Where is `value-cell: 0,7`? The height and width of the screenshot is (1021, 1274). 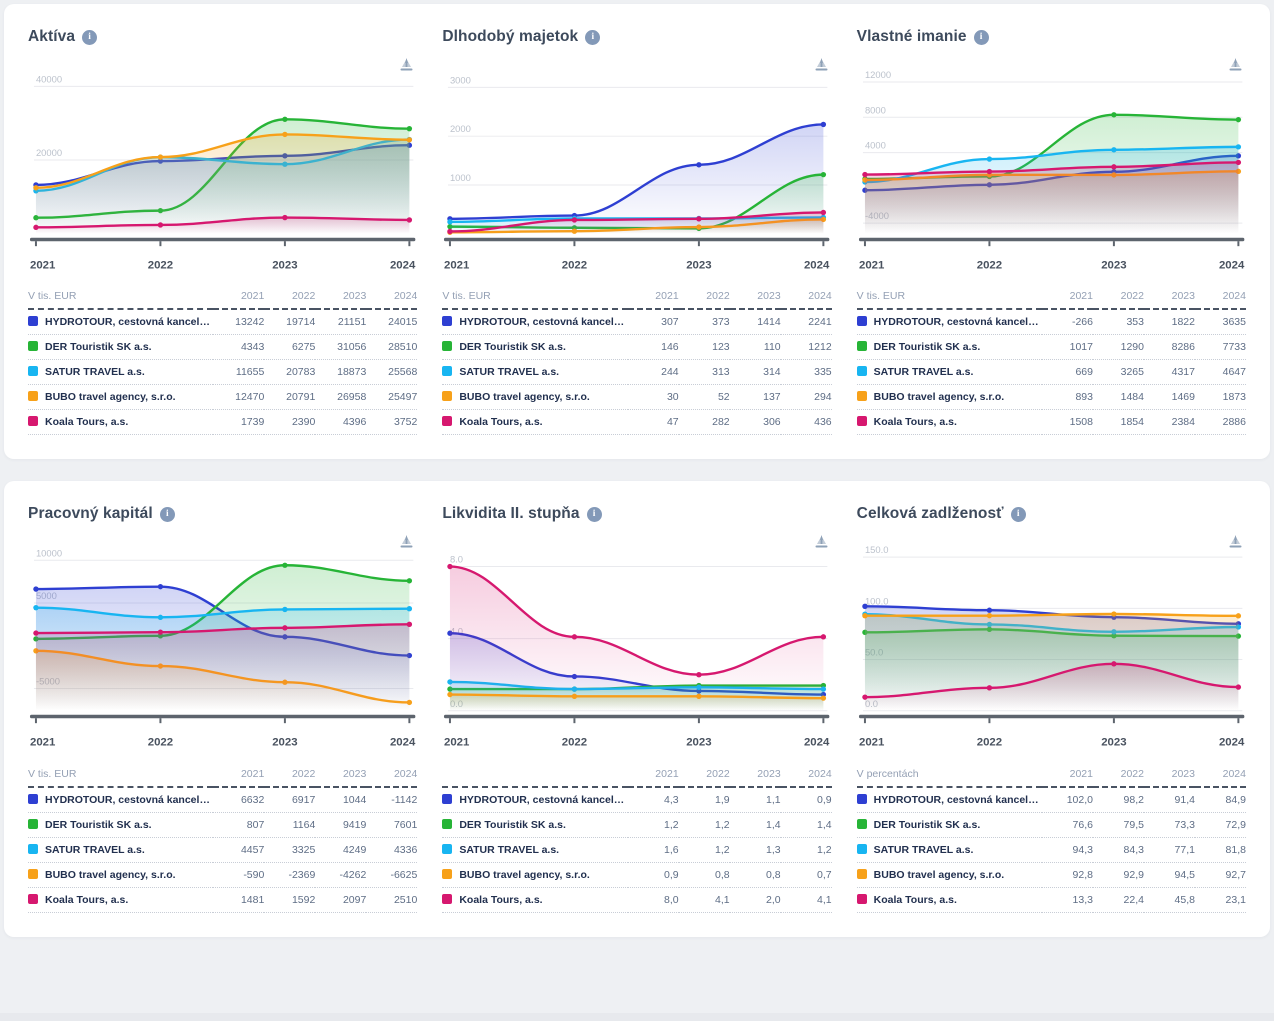 value-cell: 0,7 is located at coordinates (824, 874).